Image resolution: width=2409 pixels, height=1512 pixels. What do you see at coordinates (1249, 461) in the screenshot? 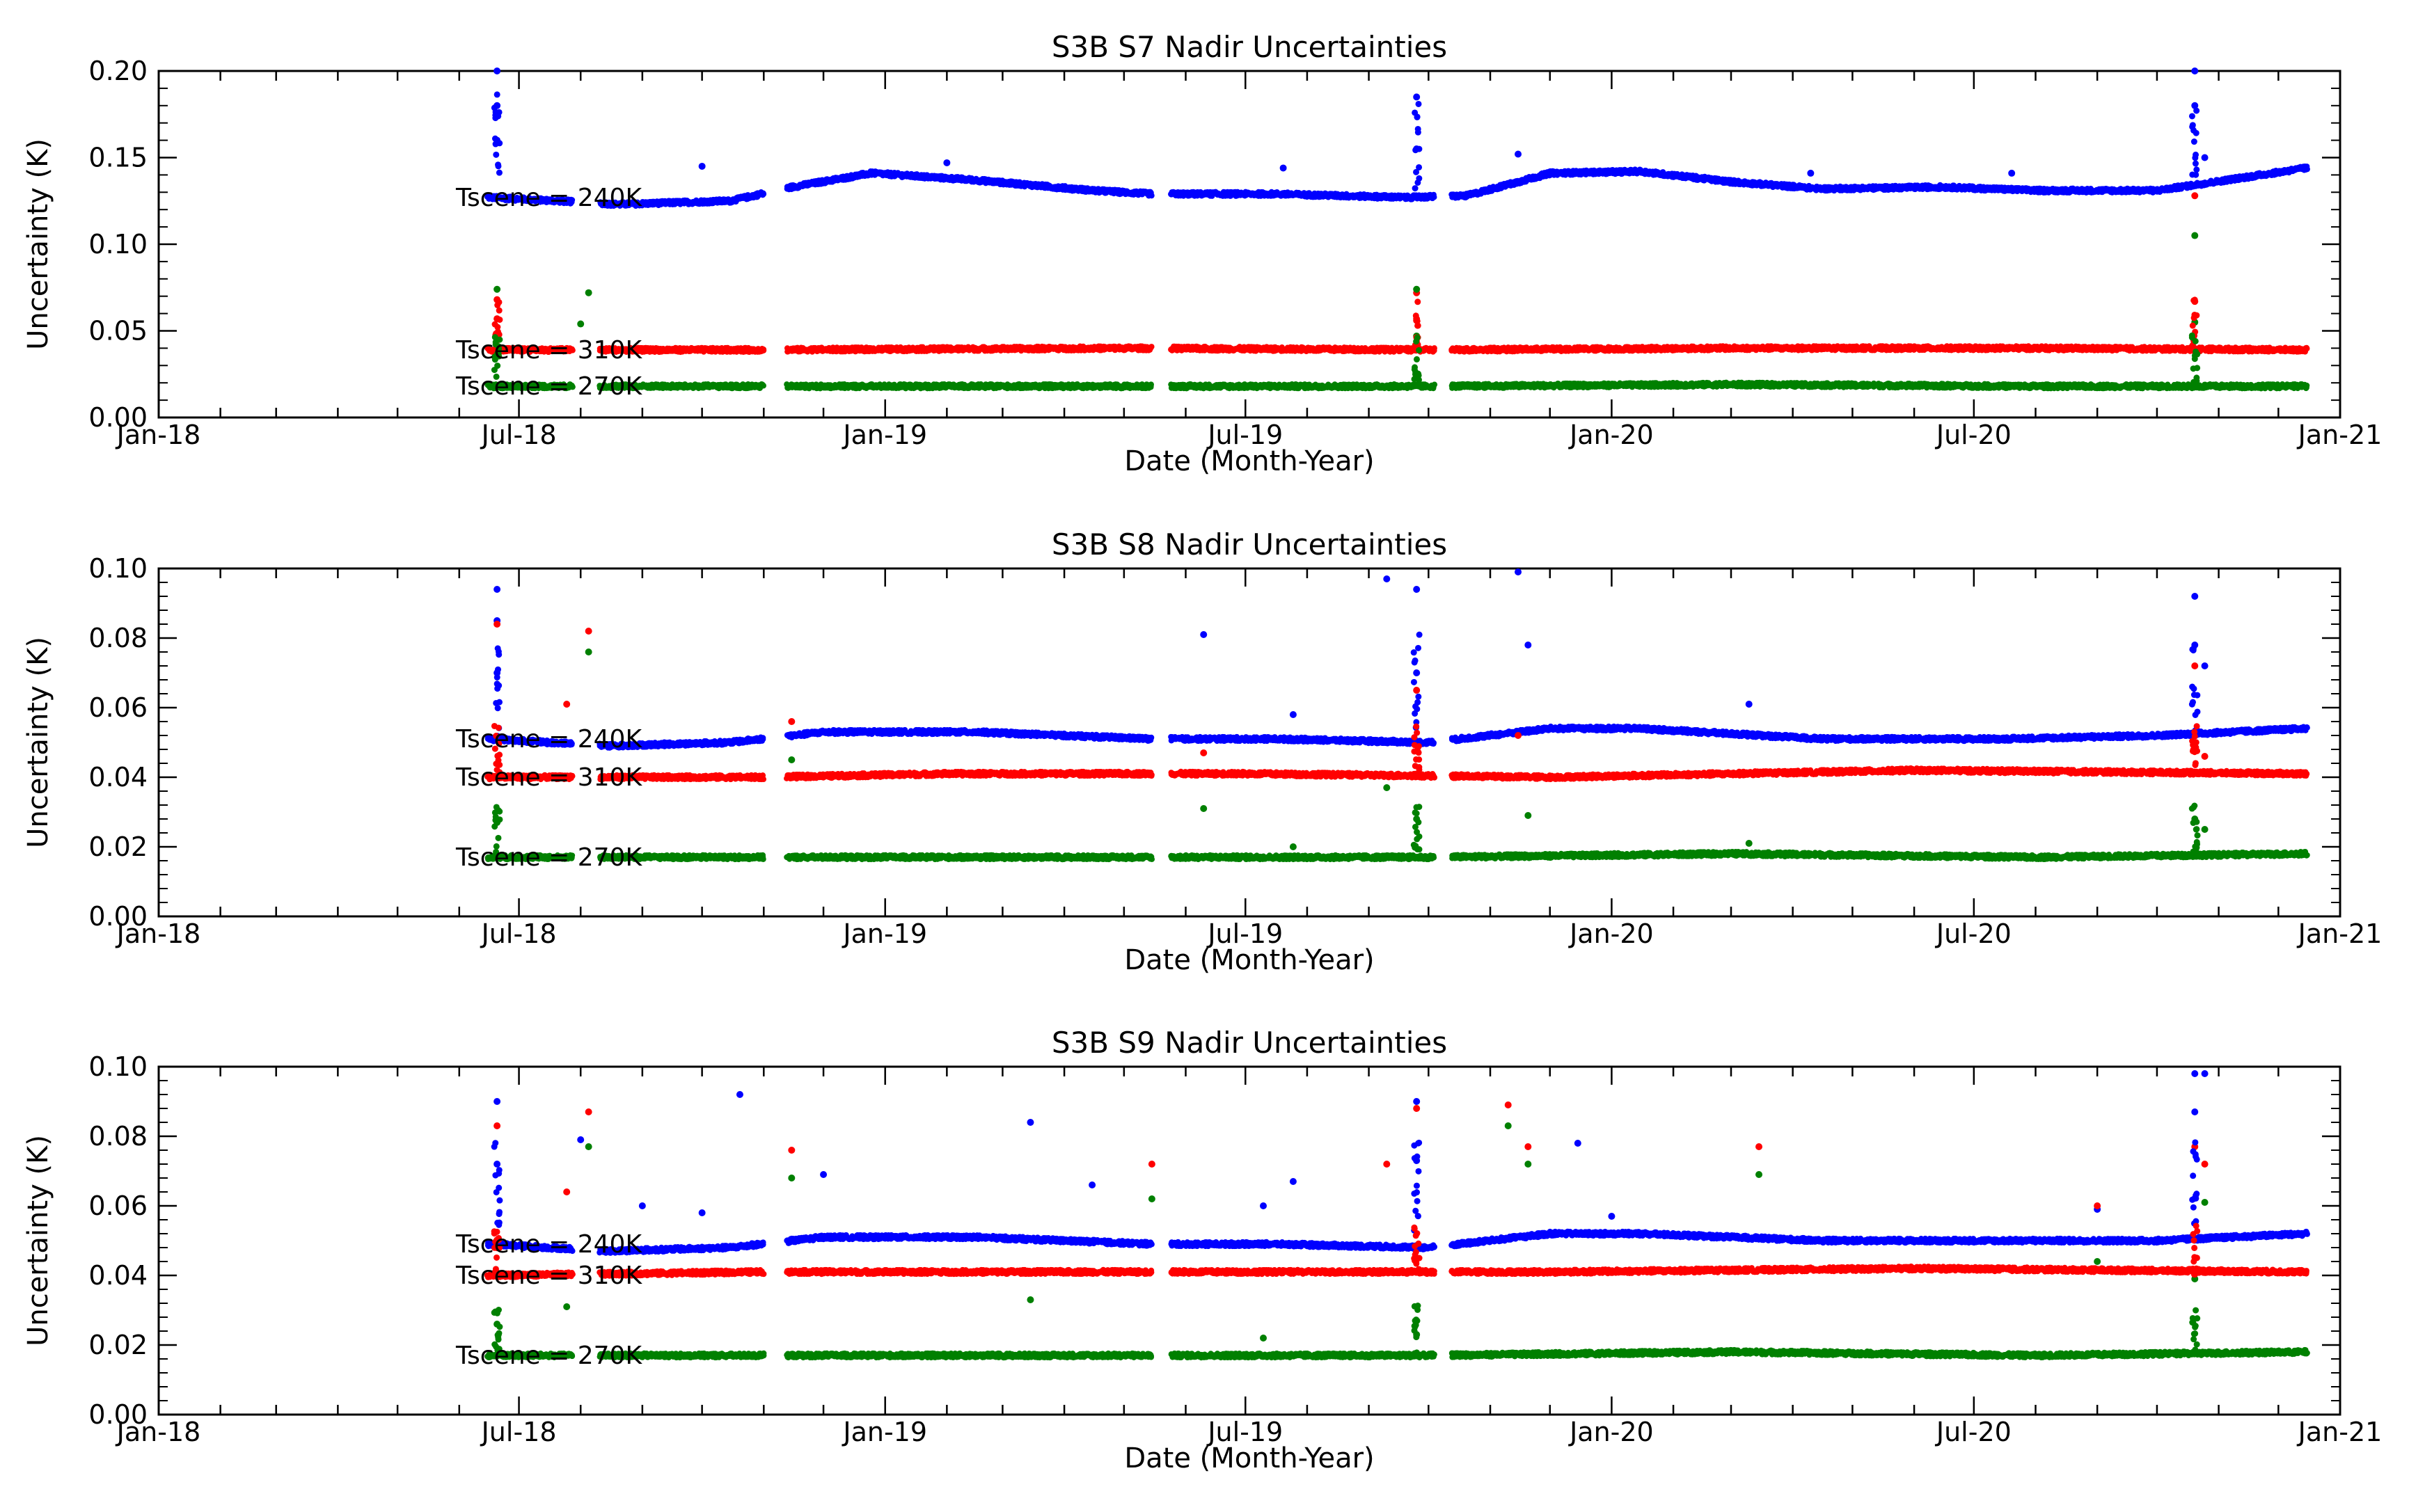
I see `x-axis-label: Date (Month-Year)` at bounding box center [1249, 461].